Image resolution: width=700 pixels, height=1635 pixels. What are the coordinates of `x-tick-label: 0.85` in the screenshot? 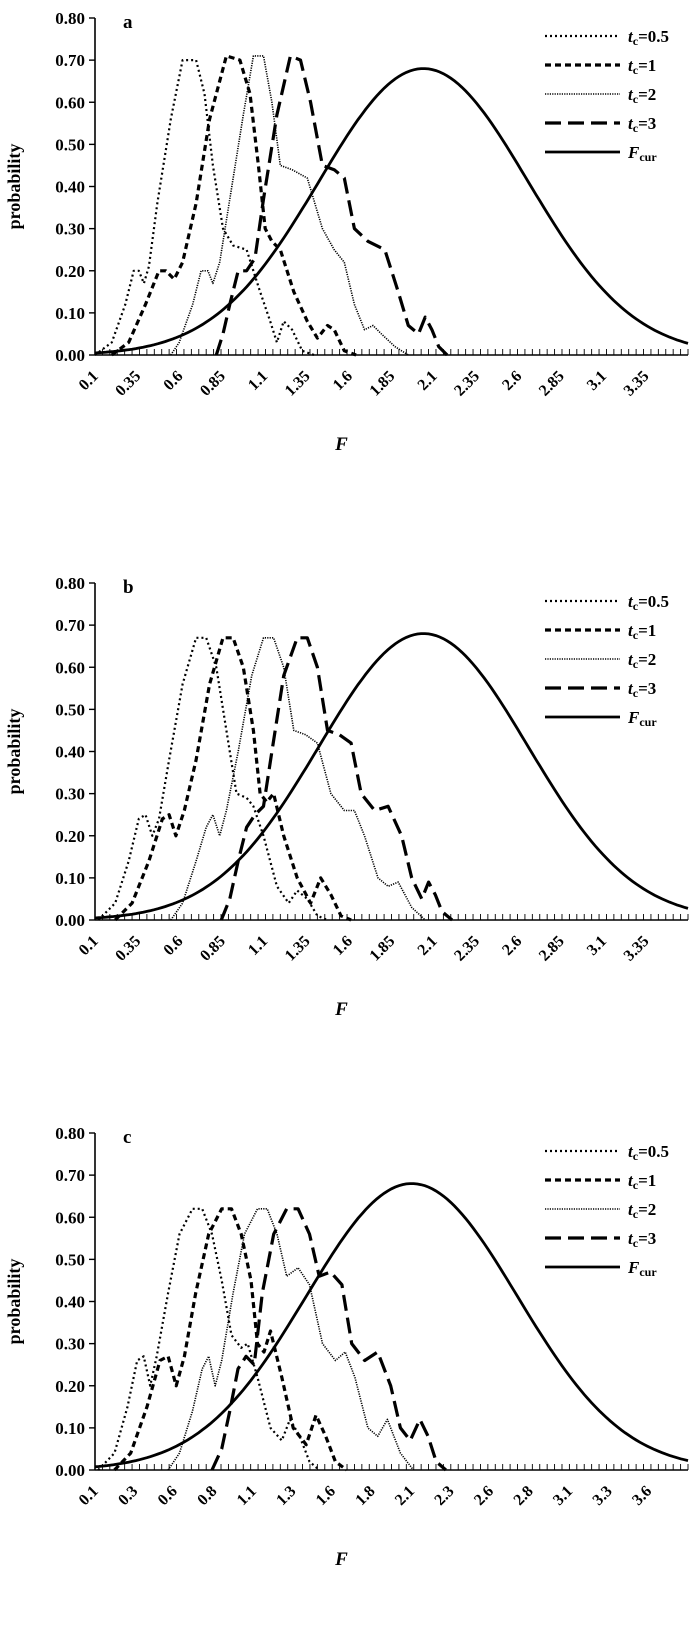 It's located at (213, 949).